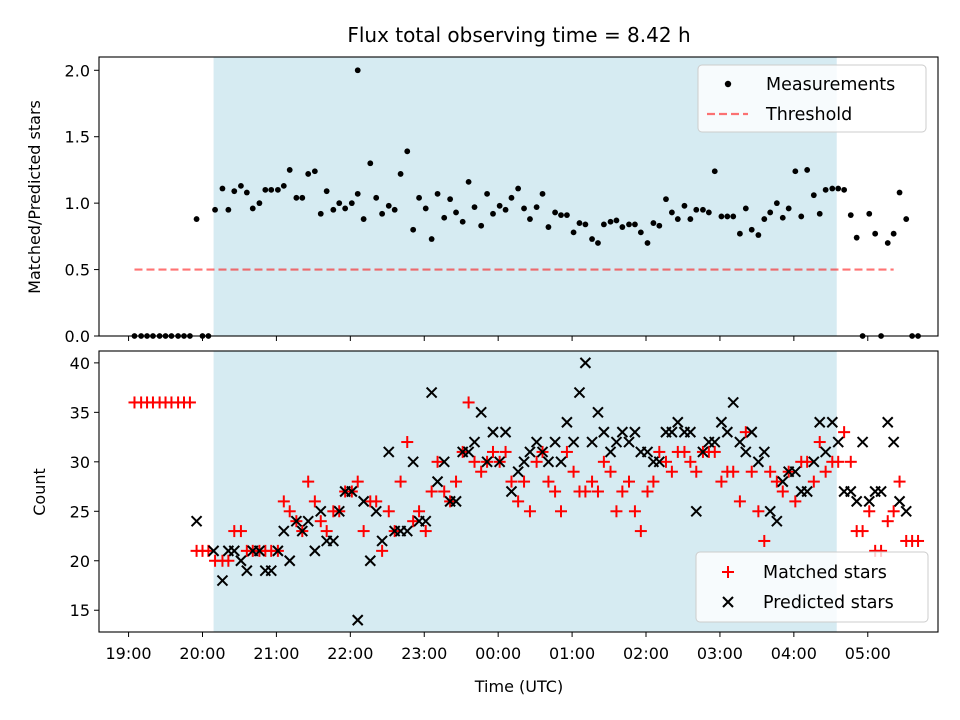 The image size is (960, 720). I want to click on x-tick-label: 02:00, so click(646, 653).